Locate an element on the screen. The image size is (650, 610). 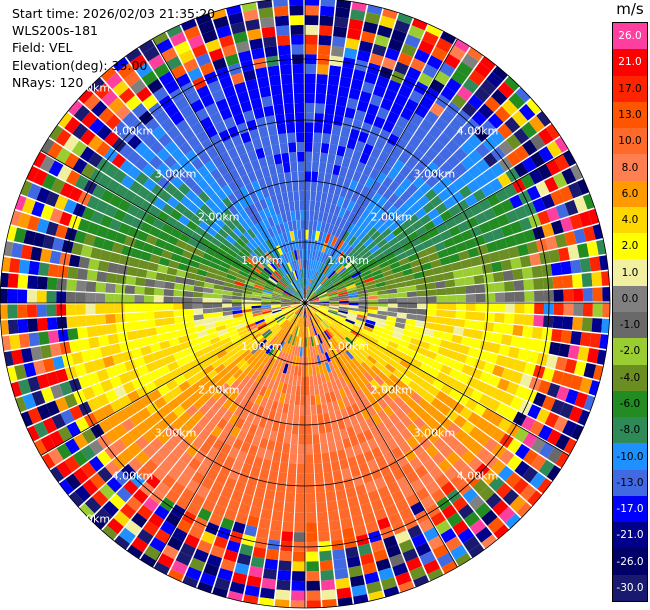
colorbar-segment is located at coordinates (630, 63).